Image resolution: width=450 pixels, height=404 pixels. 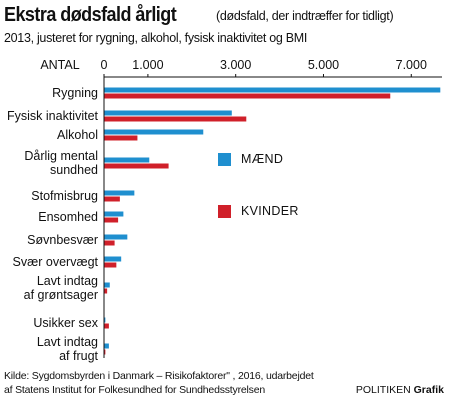 I want to click on x-tick-label: 0, so click(x=104, y=65).